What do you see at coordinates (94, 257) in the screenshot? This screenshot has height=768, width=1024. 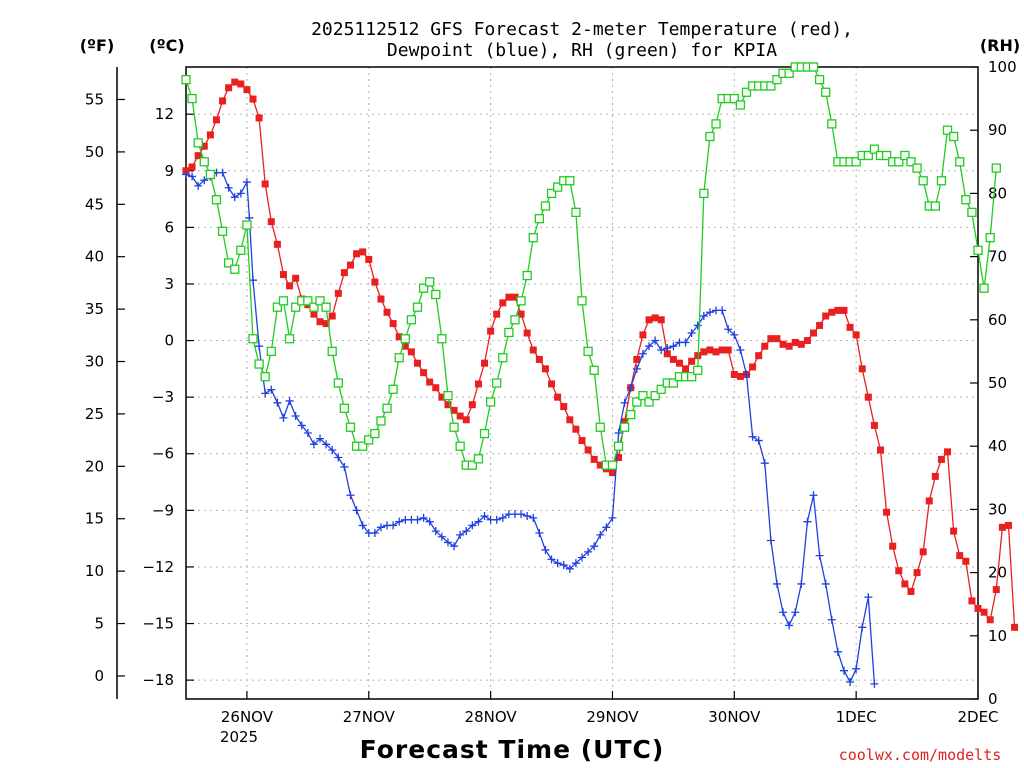 I see `fahrenheit-tick-label: 40` at bounding box center [94, 257].